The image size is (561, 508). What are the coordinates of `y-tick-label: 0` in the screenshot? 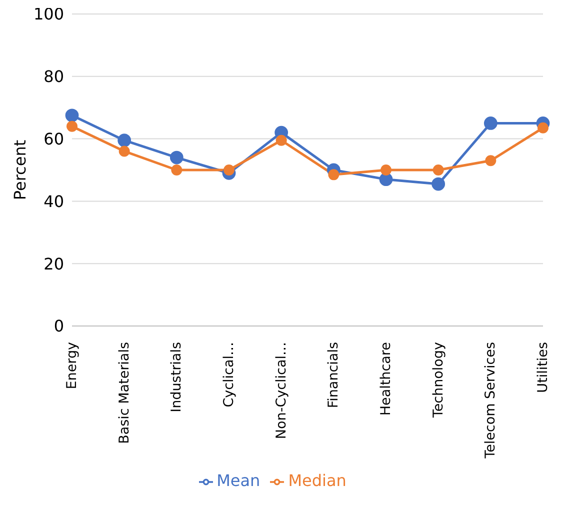 It's located at (59, 326).